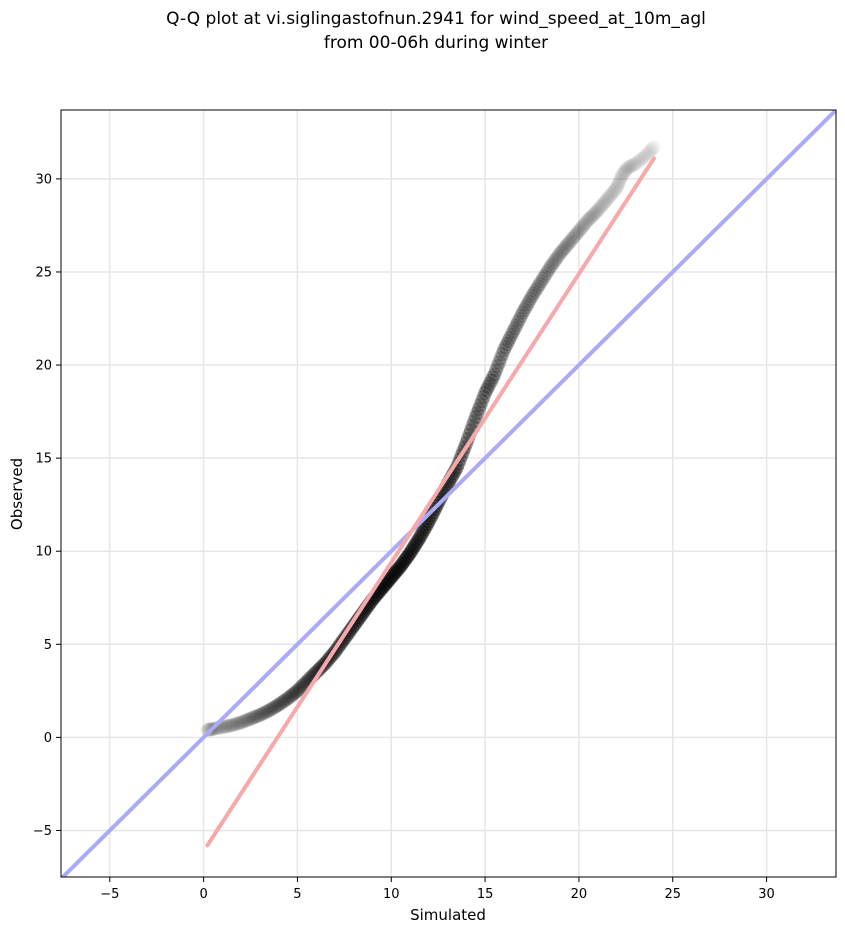 The image size is (845, 938). What do you see at coordinates (43, 552) in the screenshot?
I see `y-tick-label: 10` at bounding box center [43, 552].